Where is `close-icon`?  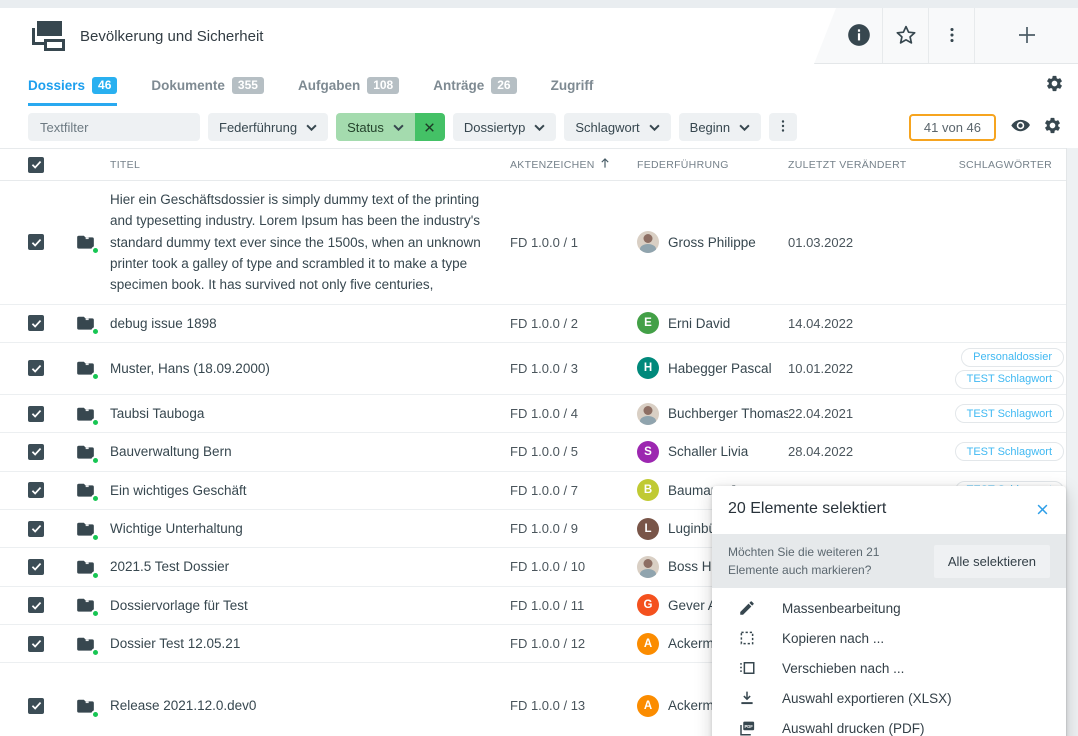 close-icon is located at coordinates (1042, 512).